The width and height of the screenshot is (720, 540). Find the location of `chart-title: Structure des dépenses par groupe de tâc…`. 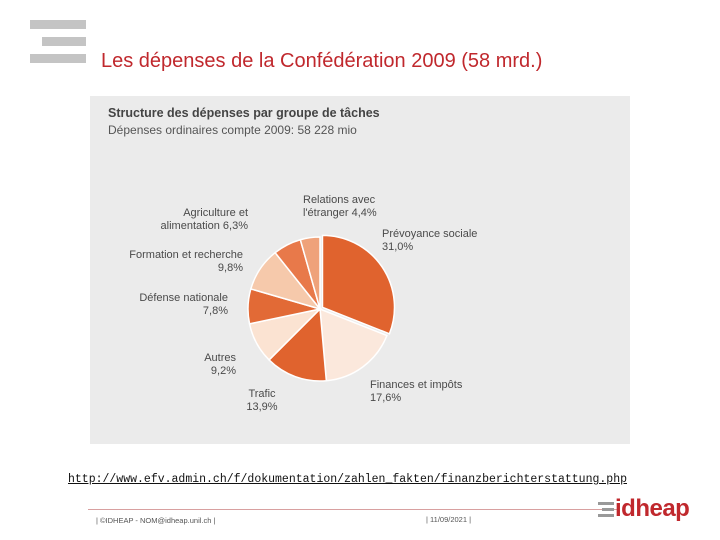

chart-title: Structure des dépenses par groupe de tâc… is located at coordinates (244, 113).